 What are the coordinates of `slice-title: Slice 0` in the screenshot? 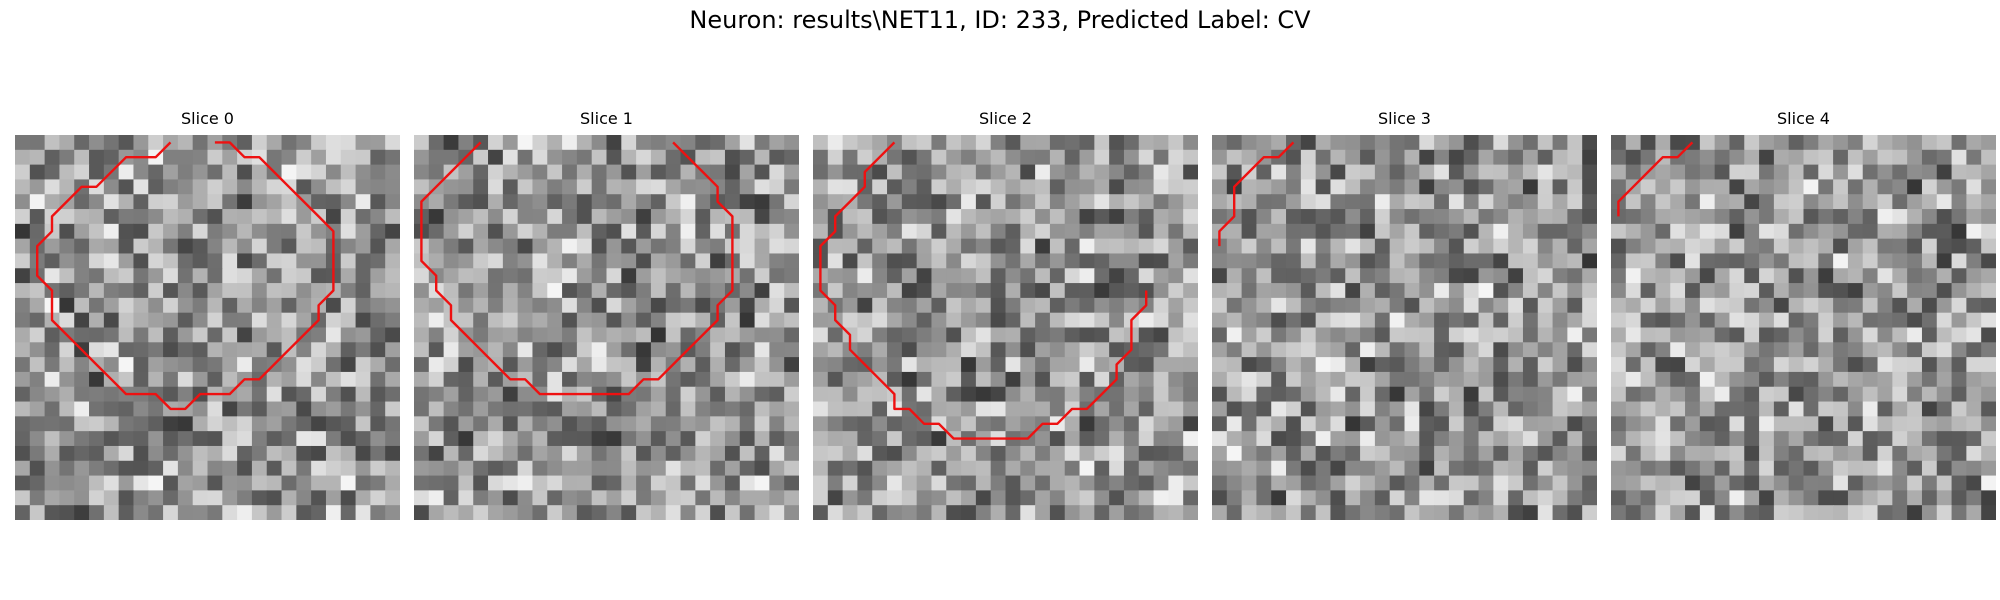 It's located at (207, 118).